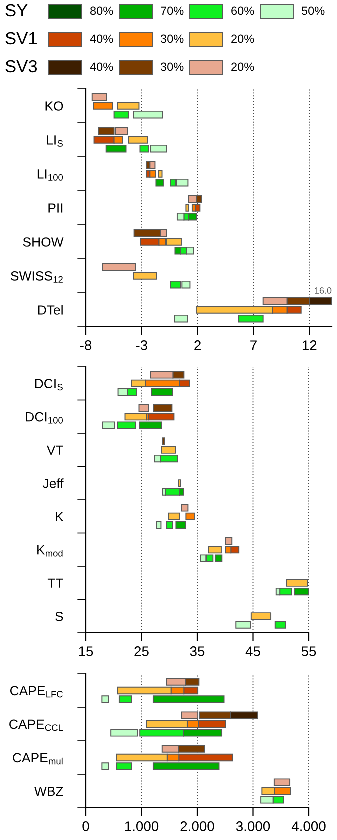 This screenshot has height=840, width=337. I want to click on y-tick-label: CAPE$_{CCL}$, so click(37, 726).